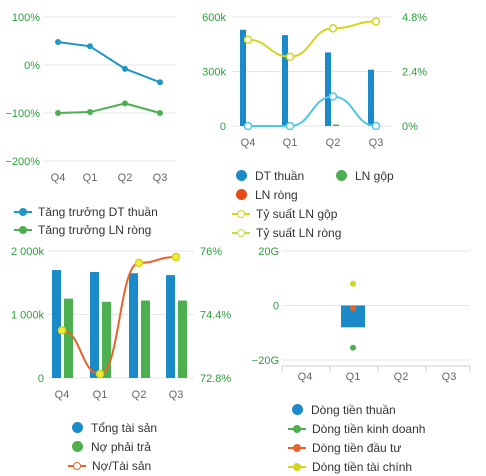  I want to click on legend-item-ln-growth: Tăng trưởng LN ròng, so click(86, 230).